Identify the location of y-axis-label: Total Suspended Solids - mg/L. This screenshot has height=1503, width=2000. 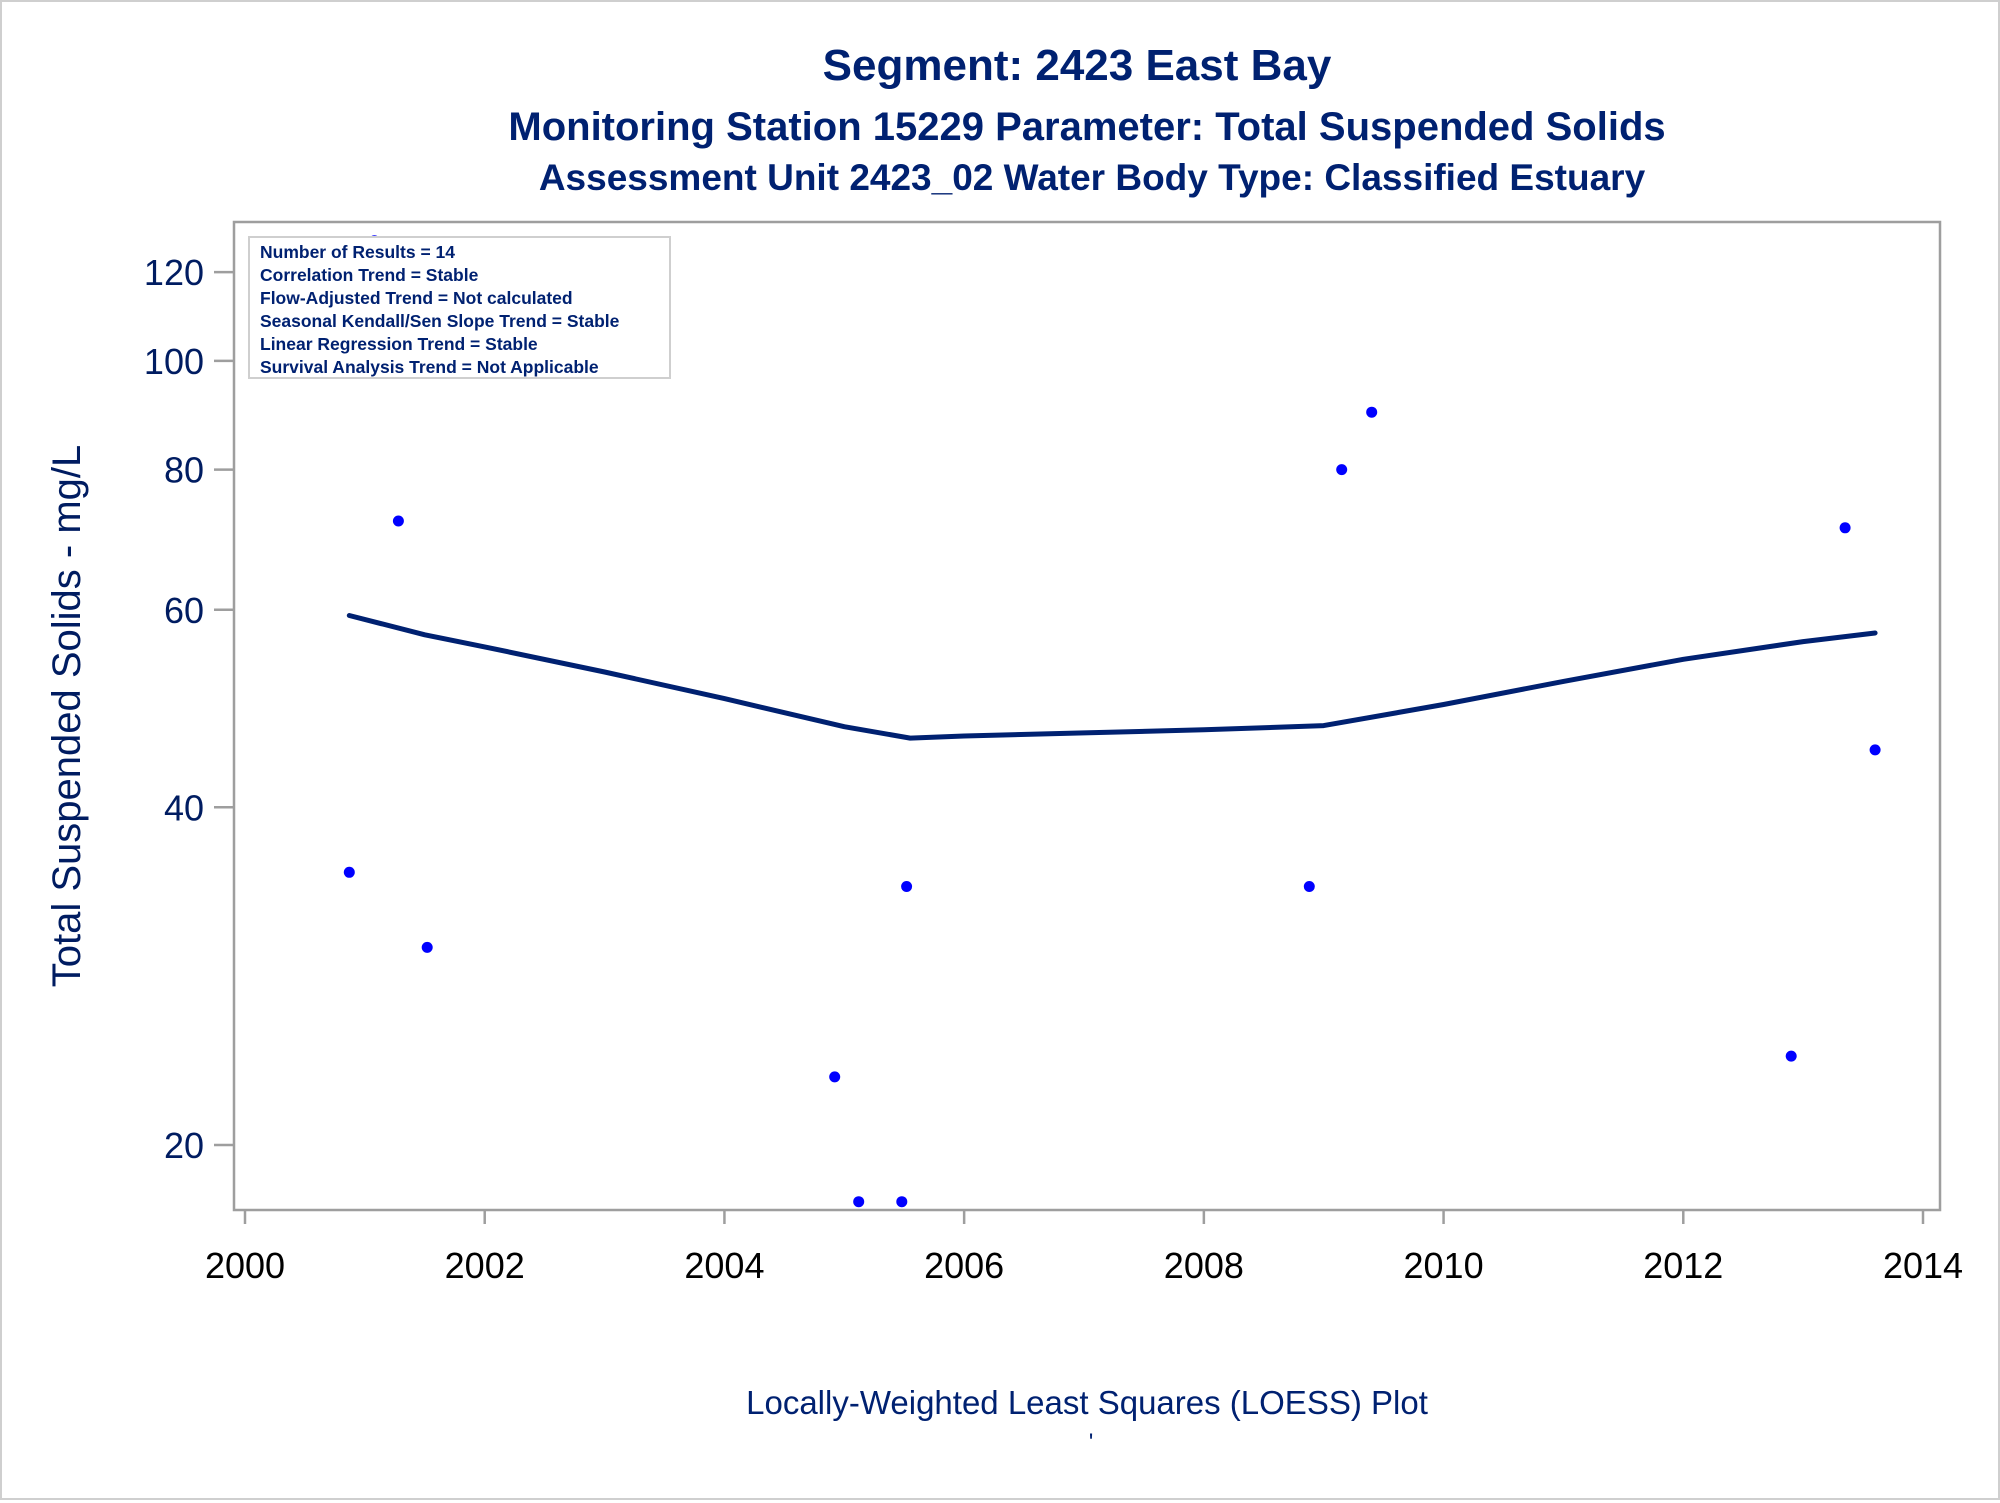
(67, 716).